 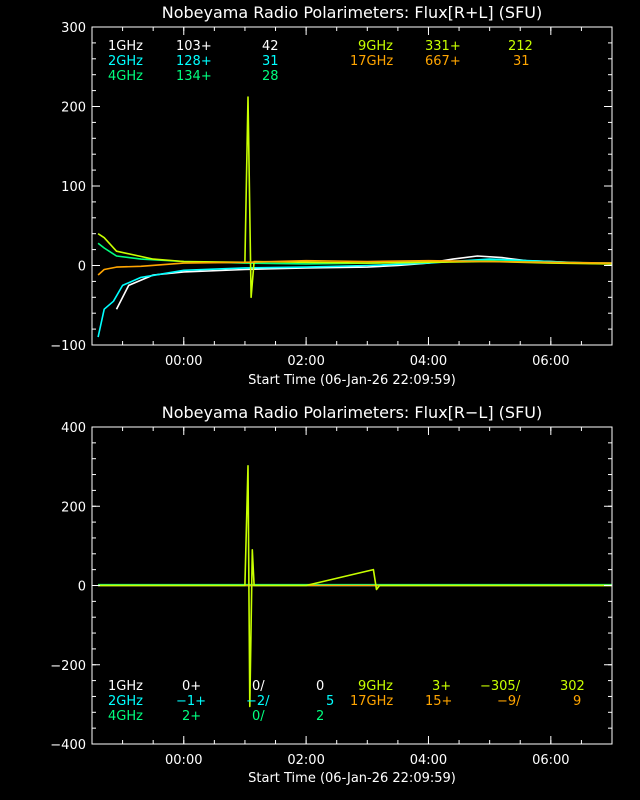 I want to click on series-line-17ghz, so click(x=355, y=267).